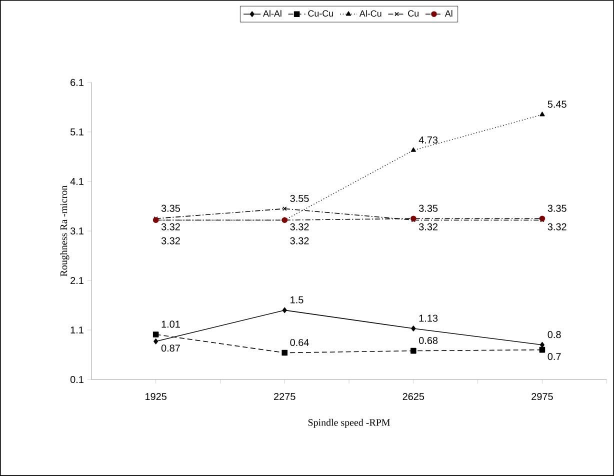 This screenshot has width=614, height=476. What do you see at coordinates (413, 13) in the screenshot?
I see `legend-label: Cu` at bounding box center [413, 13].